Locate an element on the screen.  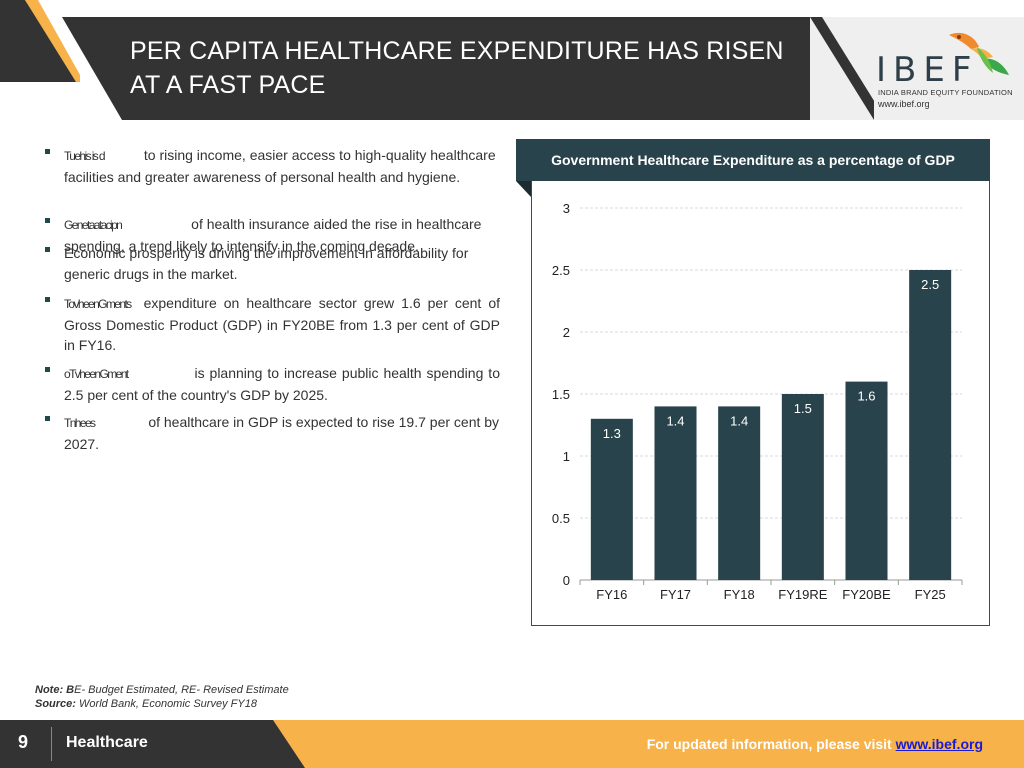
data-label: 1.5 is located at coordinates (803, 408).